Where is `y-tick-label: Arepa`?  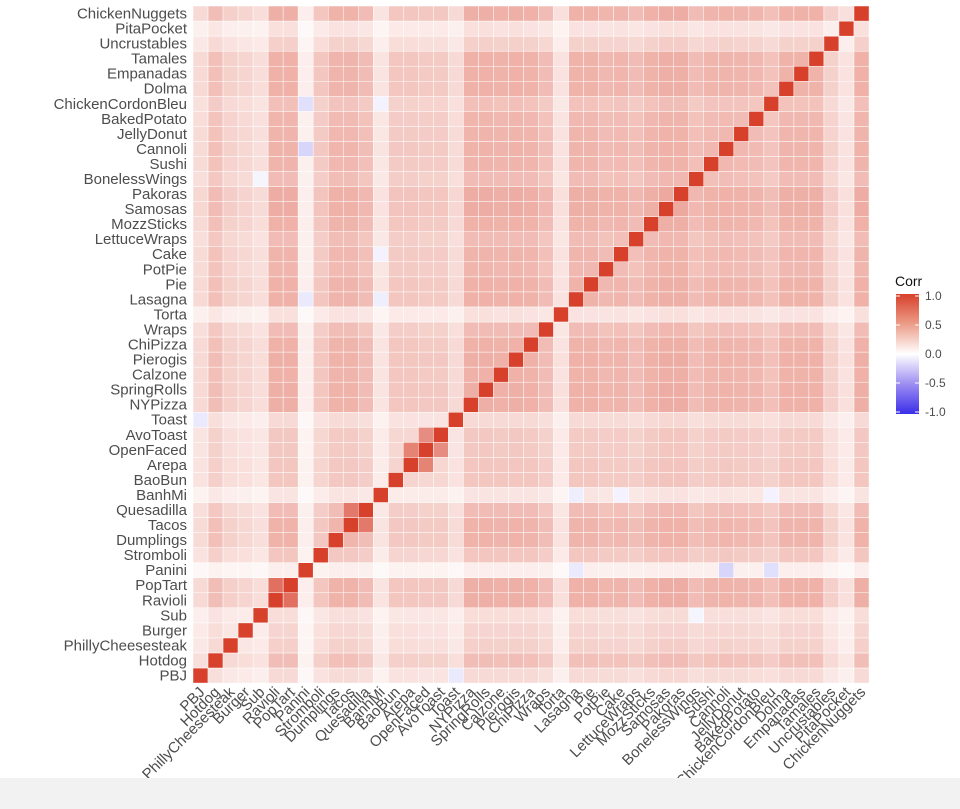
y-tick-label: Arepa is located at coordinates (167, 465).